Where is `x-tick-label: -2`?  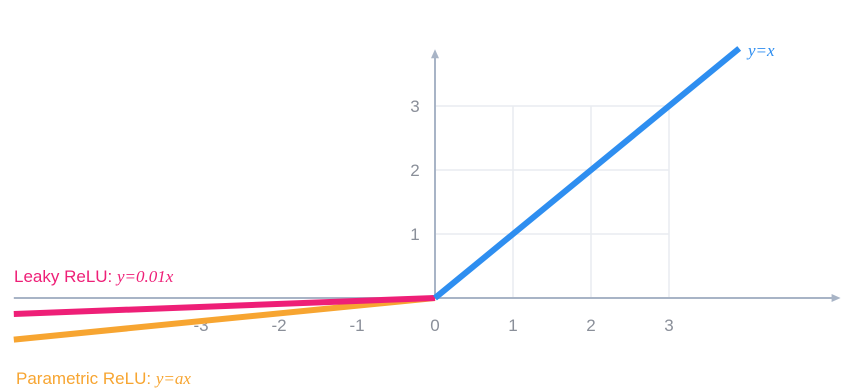
x-tick-label: -2 is located at coordinates (278, 325).